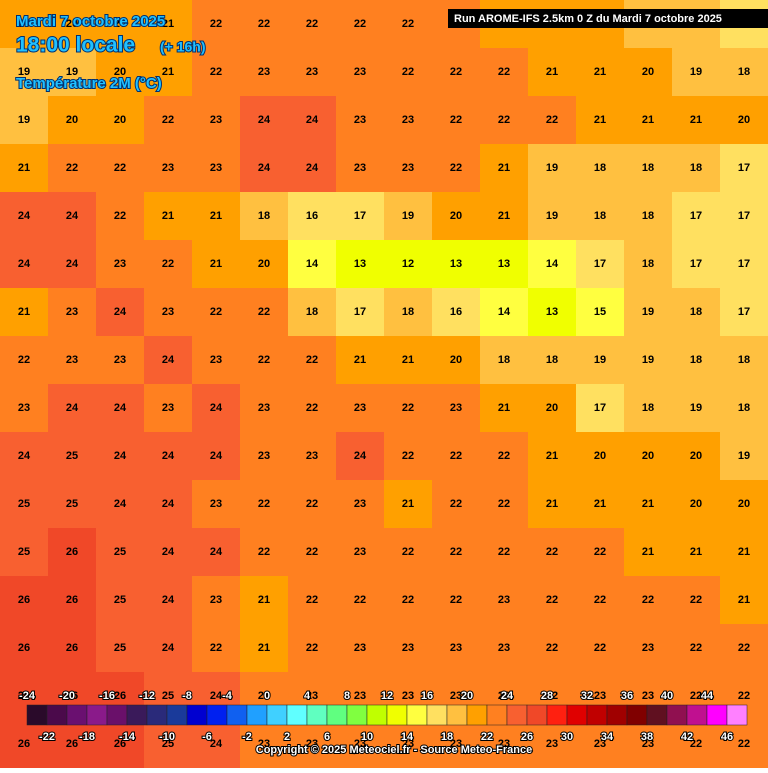 The width and height of the screenshot is (768, 773). Describe the element at coordinates (667, 696) in the screenshot. I see `legend-label: 40` at that location.